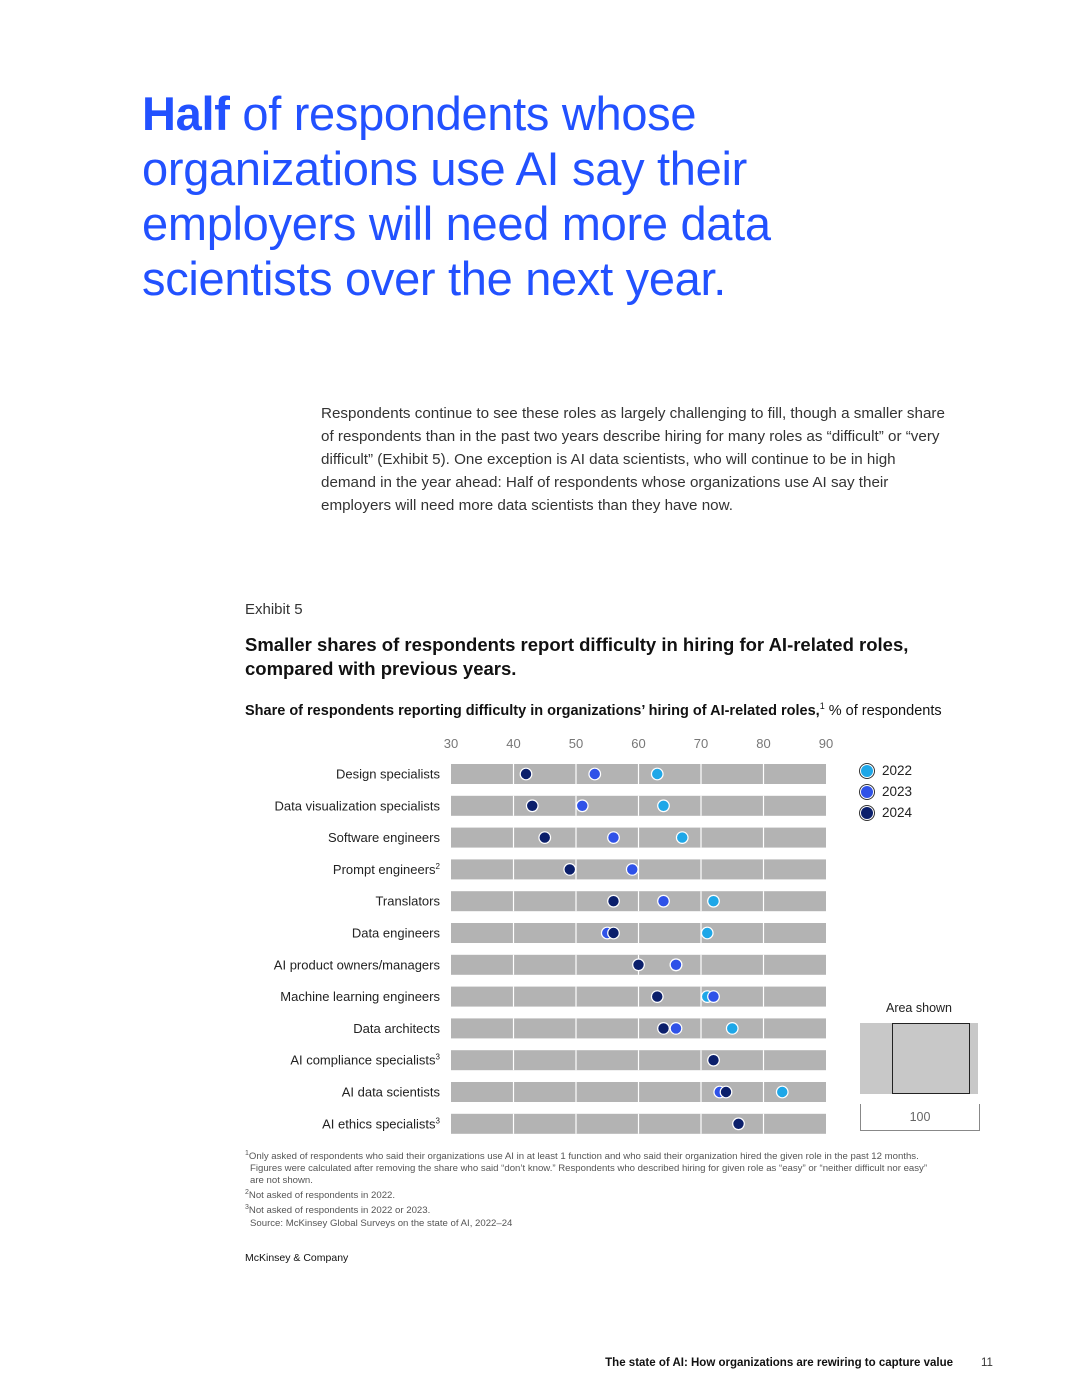 Image resolution: width=1080 pixels, height=1398 pixels. Describe the element at coordinates (897, 770) in the screenshot. I see `legend-label-2022: 2022` at that location.